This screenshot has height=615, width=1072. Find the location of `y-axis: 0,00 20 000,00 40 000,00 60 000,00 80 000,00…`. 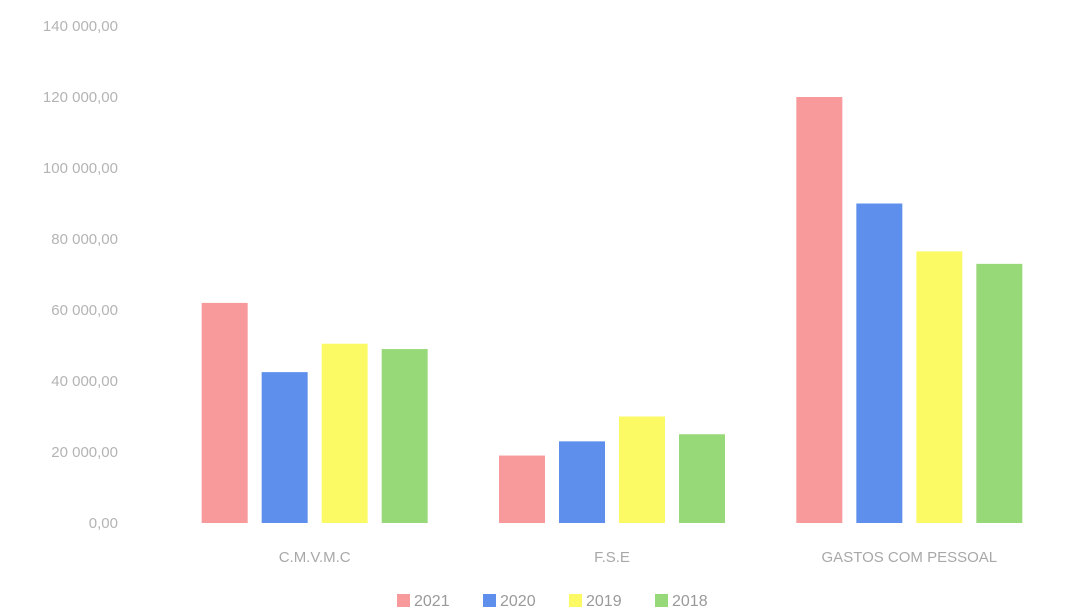

y-axis: 0,00 20 000,00 40 000,00 60 000,00 80 000,00… is located at coordinates (80, 275).